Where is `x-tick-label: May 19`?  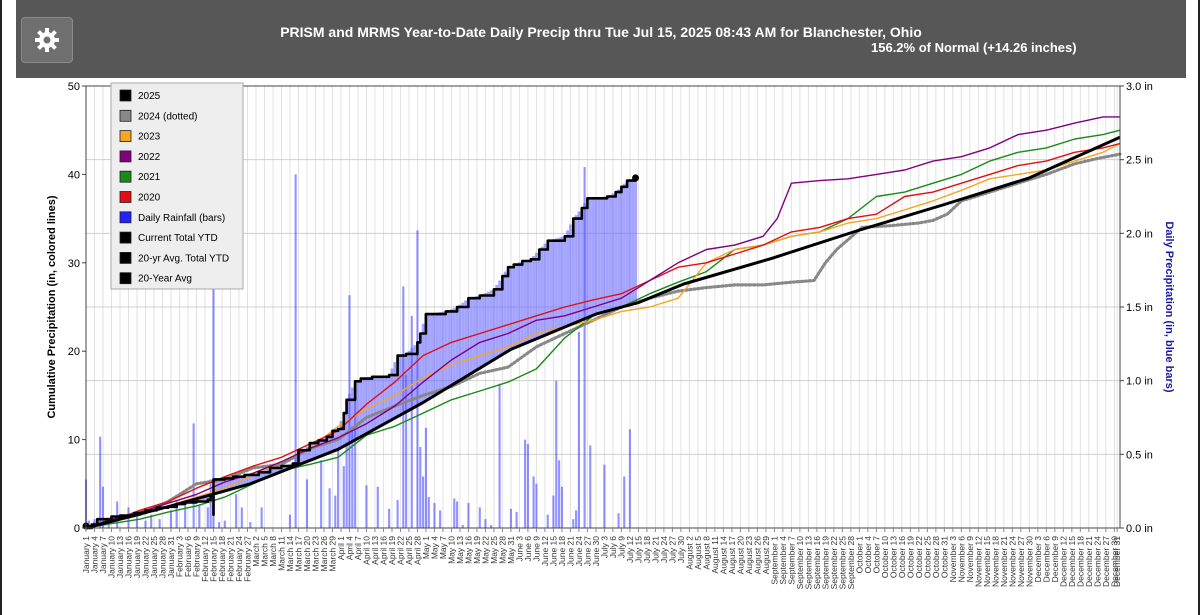
x-tick-label: May 19 is located at coordinates (477, 550).